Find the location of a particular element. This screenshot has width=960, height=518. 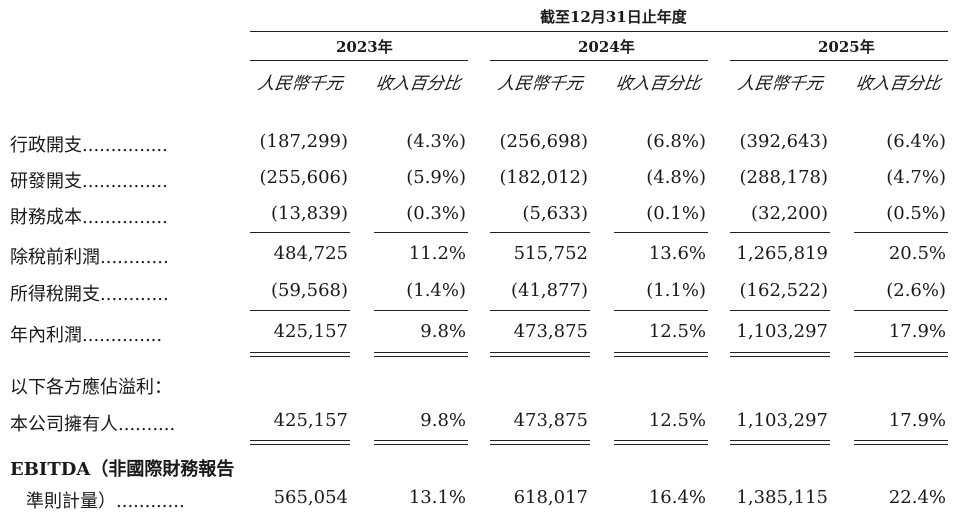

cell-pbt-2023-pct: 11.2% is located at coordinates (437, 253).